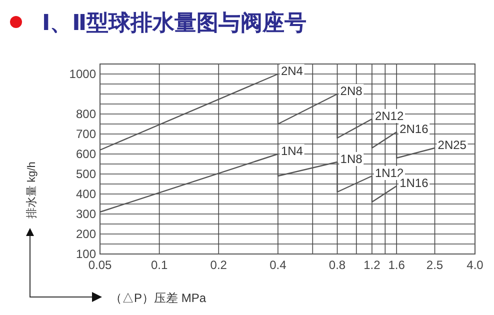 Image resolution: width=494 pixels, height=315 pixels. I want to click on y-axis-title: 排水量 kg/h, so click(31, 190).